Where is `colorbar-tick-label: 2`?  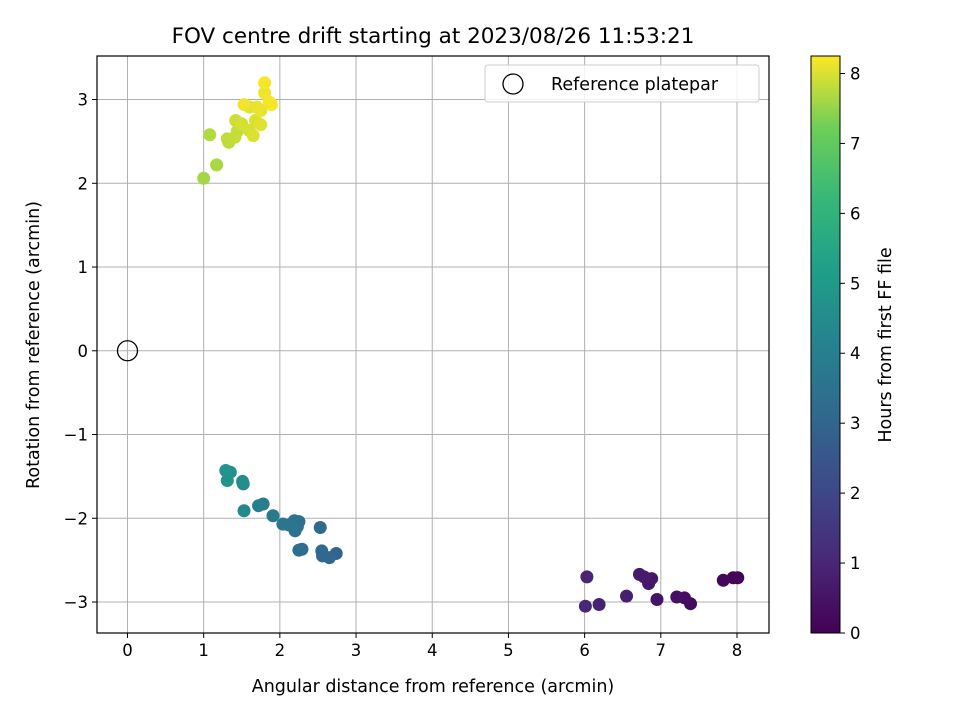 colorbar-tick-label: 2 is located at coordinates (855, 493).